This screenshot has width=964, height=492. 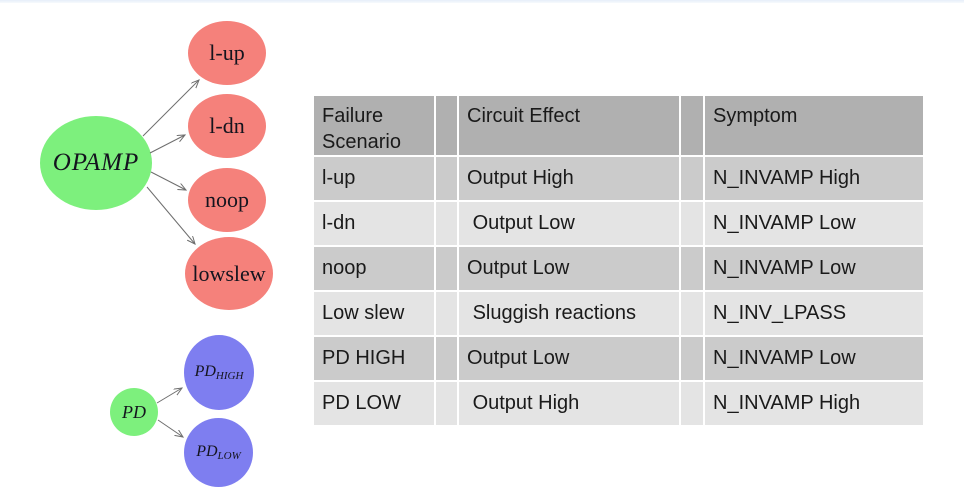 What do you see at coordinates (168, 180) in the screenshot?
I see `arrow-opamp-to-noop` at bounding box center [168, 180].